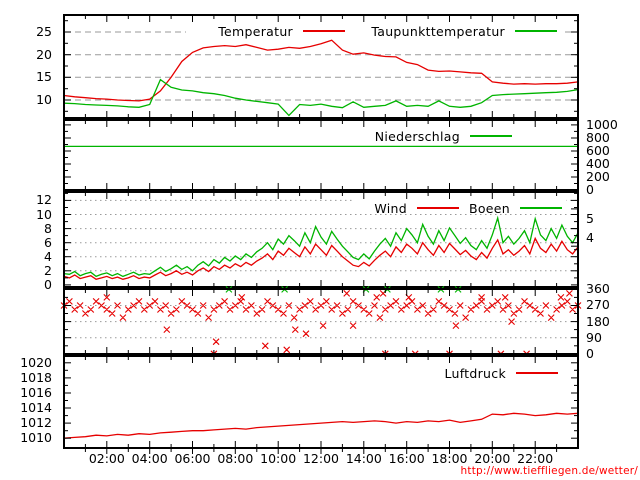  Describe the element at coordinates (475, 373) in the screenshot. I see `legend-luftdruck-label: Luftdruck` at that location.